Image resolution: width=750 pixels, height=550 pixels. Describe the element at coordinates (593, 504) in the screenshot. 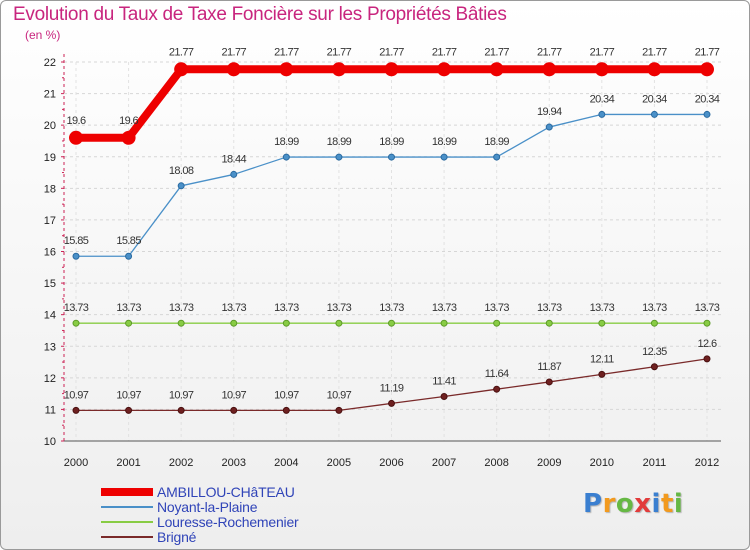

I see `logo-letter: P` at that location.